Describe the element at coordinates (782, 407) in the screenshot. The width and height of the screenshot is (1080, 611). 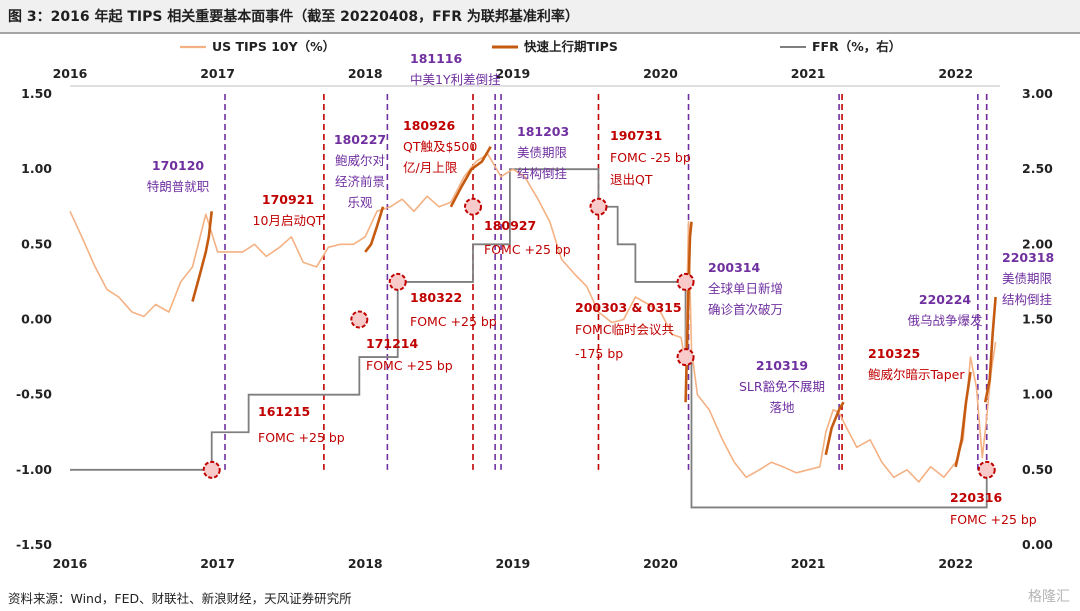
I see `event-annotation: 落地` at that location.